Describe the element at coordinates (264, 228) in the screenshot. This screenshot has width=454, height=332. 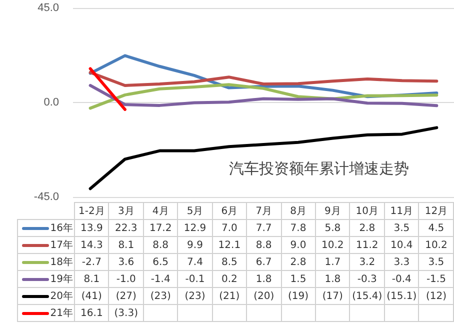
I see `data-label: 7.7` at that location.